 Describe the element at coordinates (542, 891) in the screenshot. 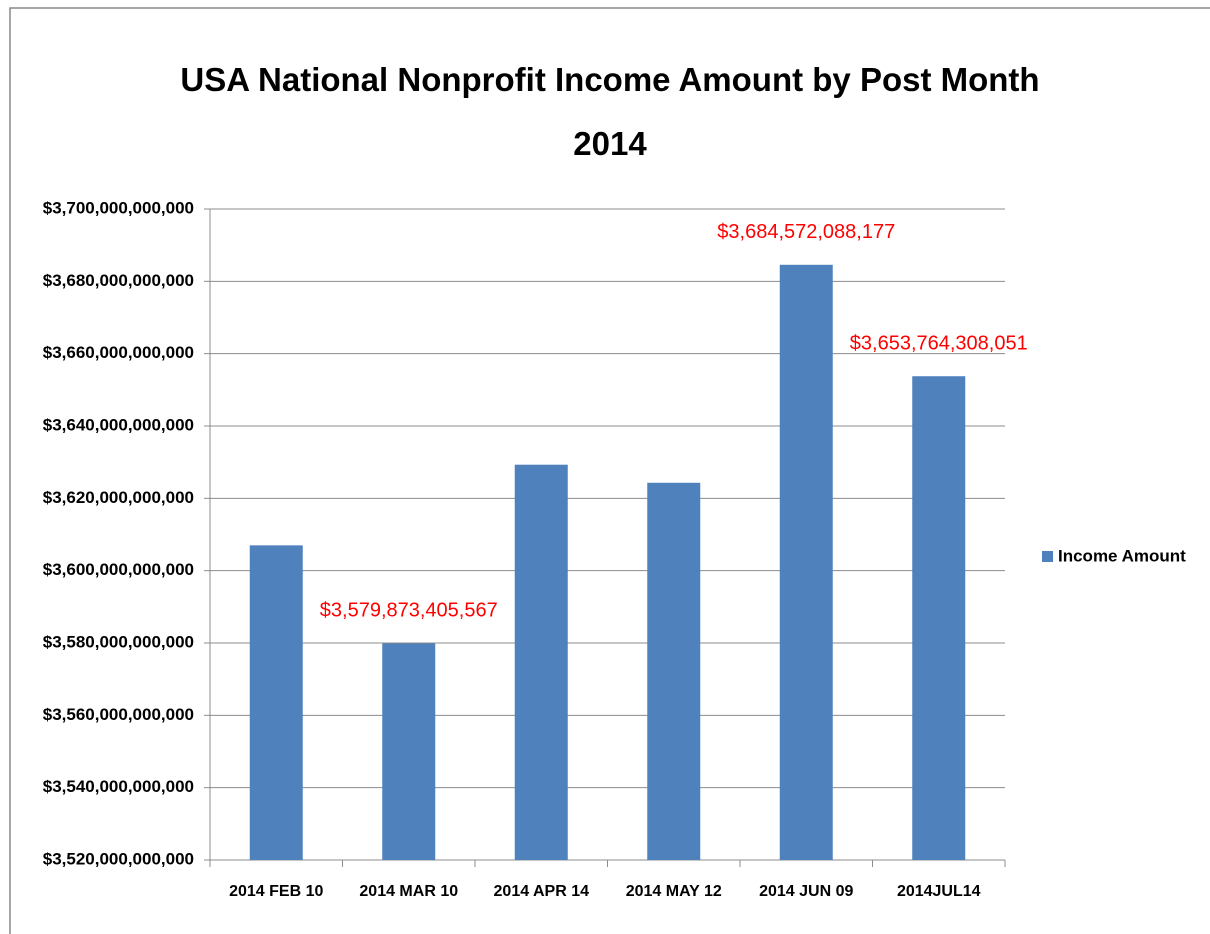

I see `x-tick-label: 2014 APR 14` at that location.